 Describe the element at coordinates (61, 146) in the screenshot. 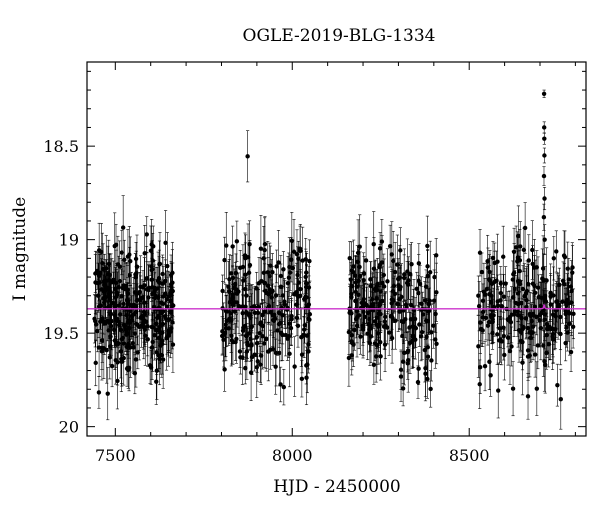

I see `y-tick-label-18-5: 18.5` at that location.